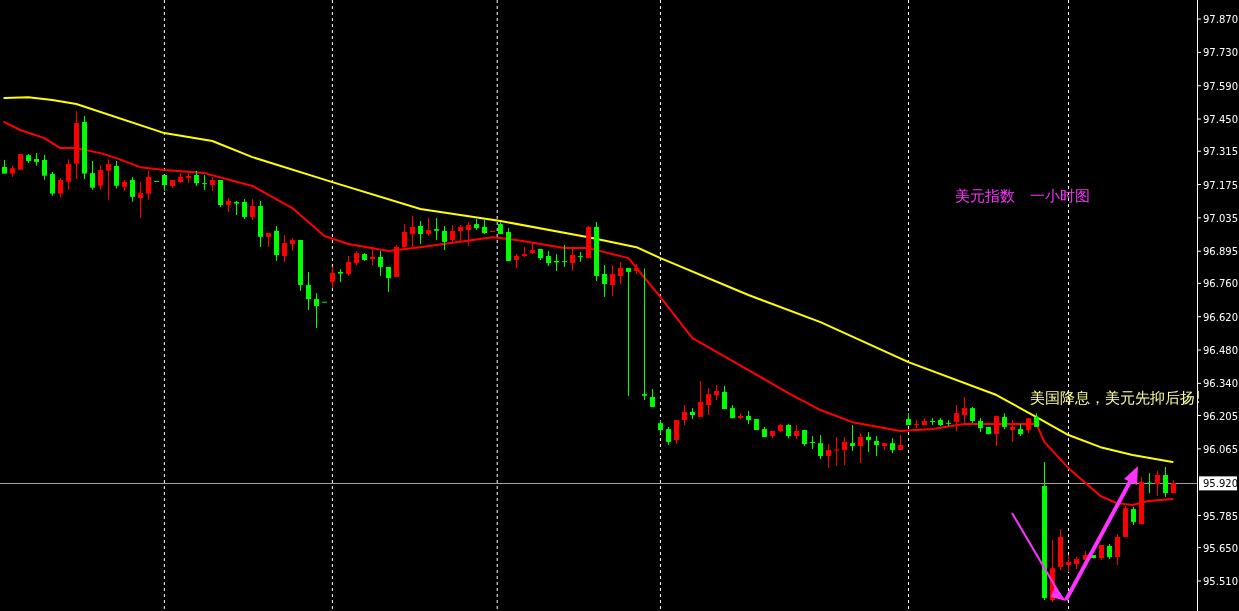 The width and height of the screenshot is (1239, 611). What do you see at coordinates (1220, 581) in the screenshot?
I see `y-tick-label: 95.510` at bounding box center [1220, 581].